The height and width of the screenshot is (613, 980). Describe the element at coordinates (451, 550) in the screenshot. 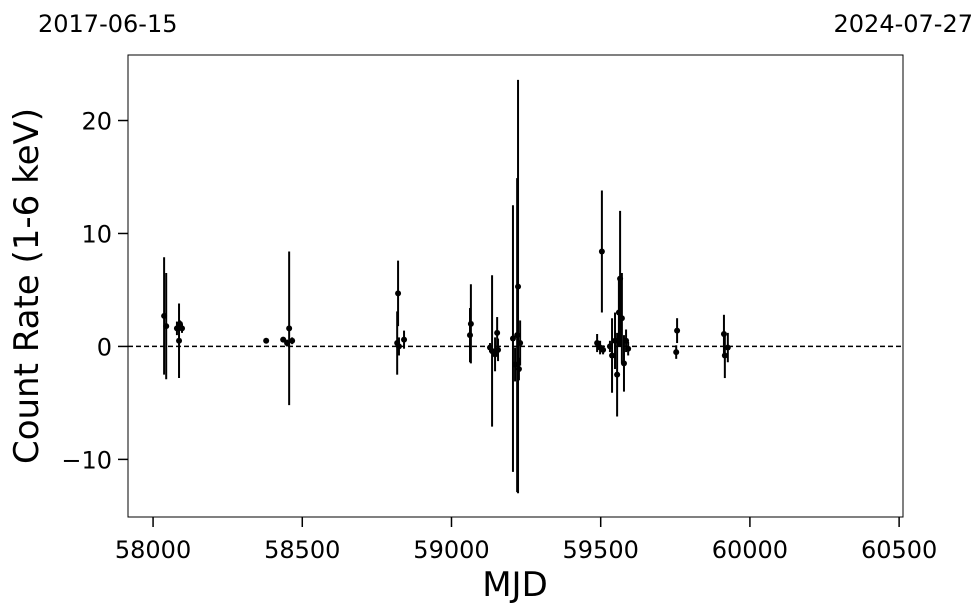

I see `x-tick-label: 59000` at that location.